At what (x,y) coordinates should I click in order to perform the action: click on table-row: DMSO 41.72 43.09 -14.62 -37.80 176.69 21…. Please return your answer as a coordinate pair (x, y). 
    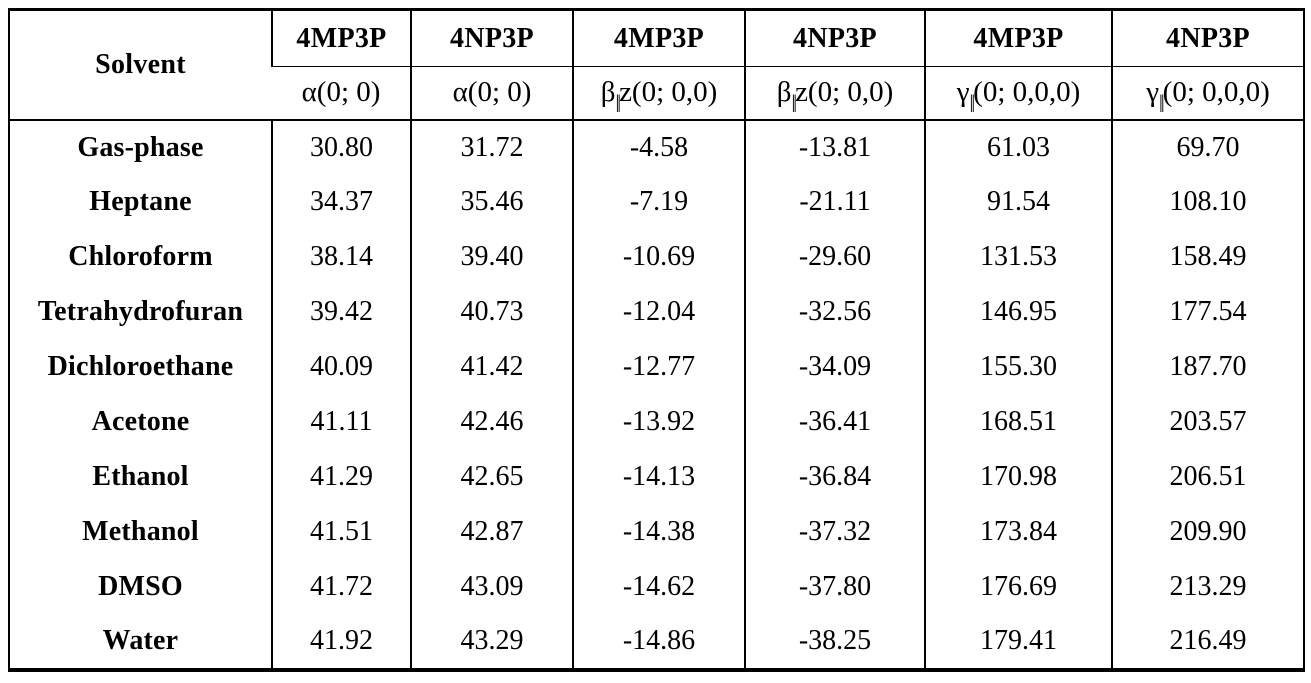
    Looking at the image, I should click on (656, 587).